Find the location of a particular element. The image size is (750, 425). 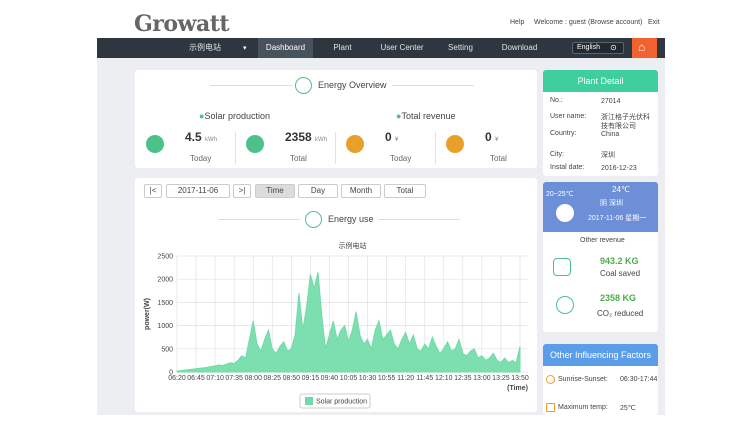

x-tick-label: 13:00 is located at coordinates (482, 378).